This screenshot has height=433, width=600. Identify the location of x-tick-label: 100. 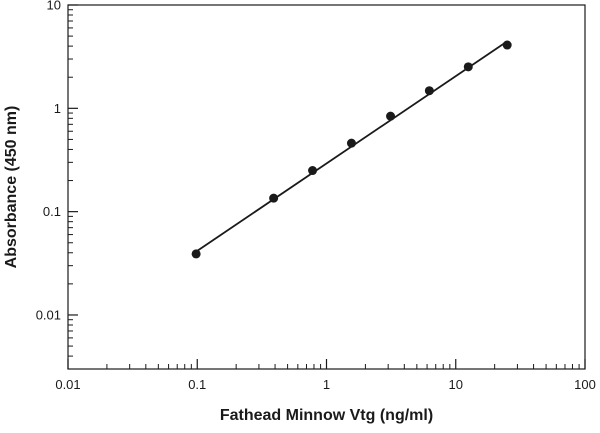
(585, 384).